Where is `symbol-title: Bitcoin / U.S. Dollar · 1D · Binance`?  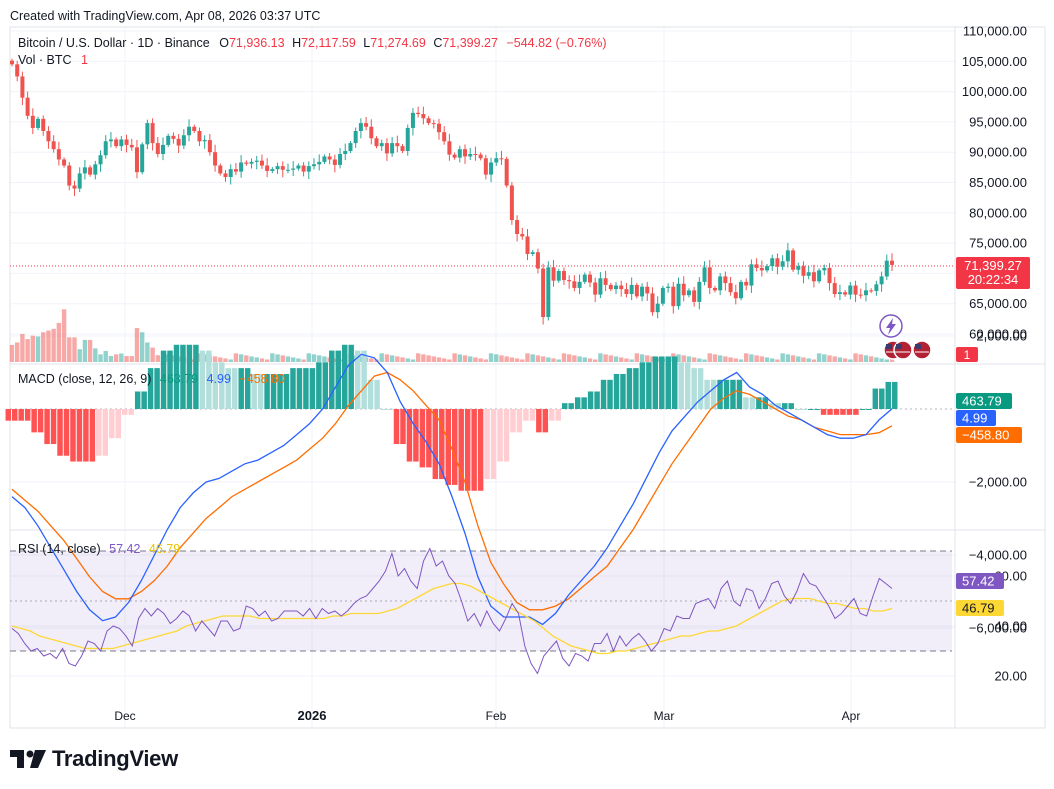
symbol-title: Bitcoin / U.S. Dollar · 1D · Binance is located at coordinates (114, 43).